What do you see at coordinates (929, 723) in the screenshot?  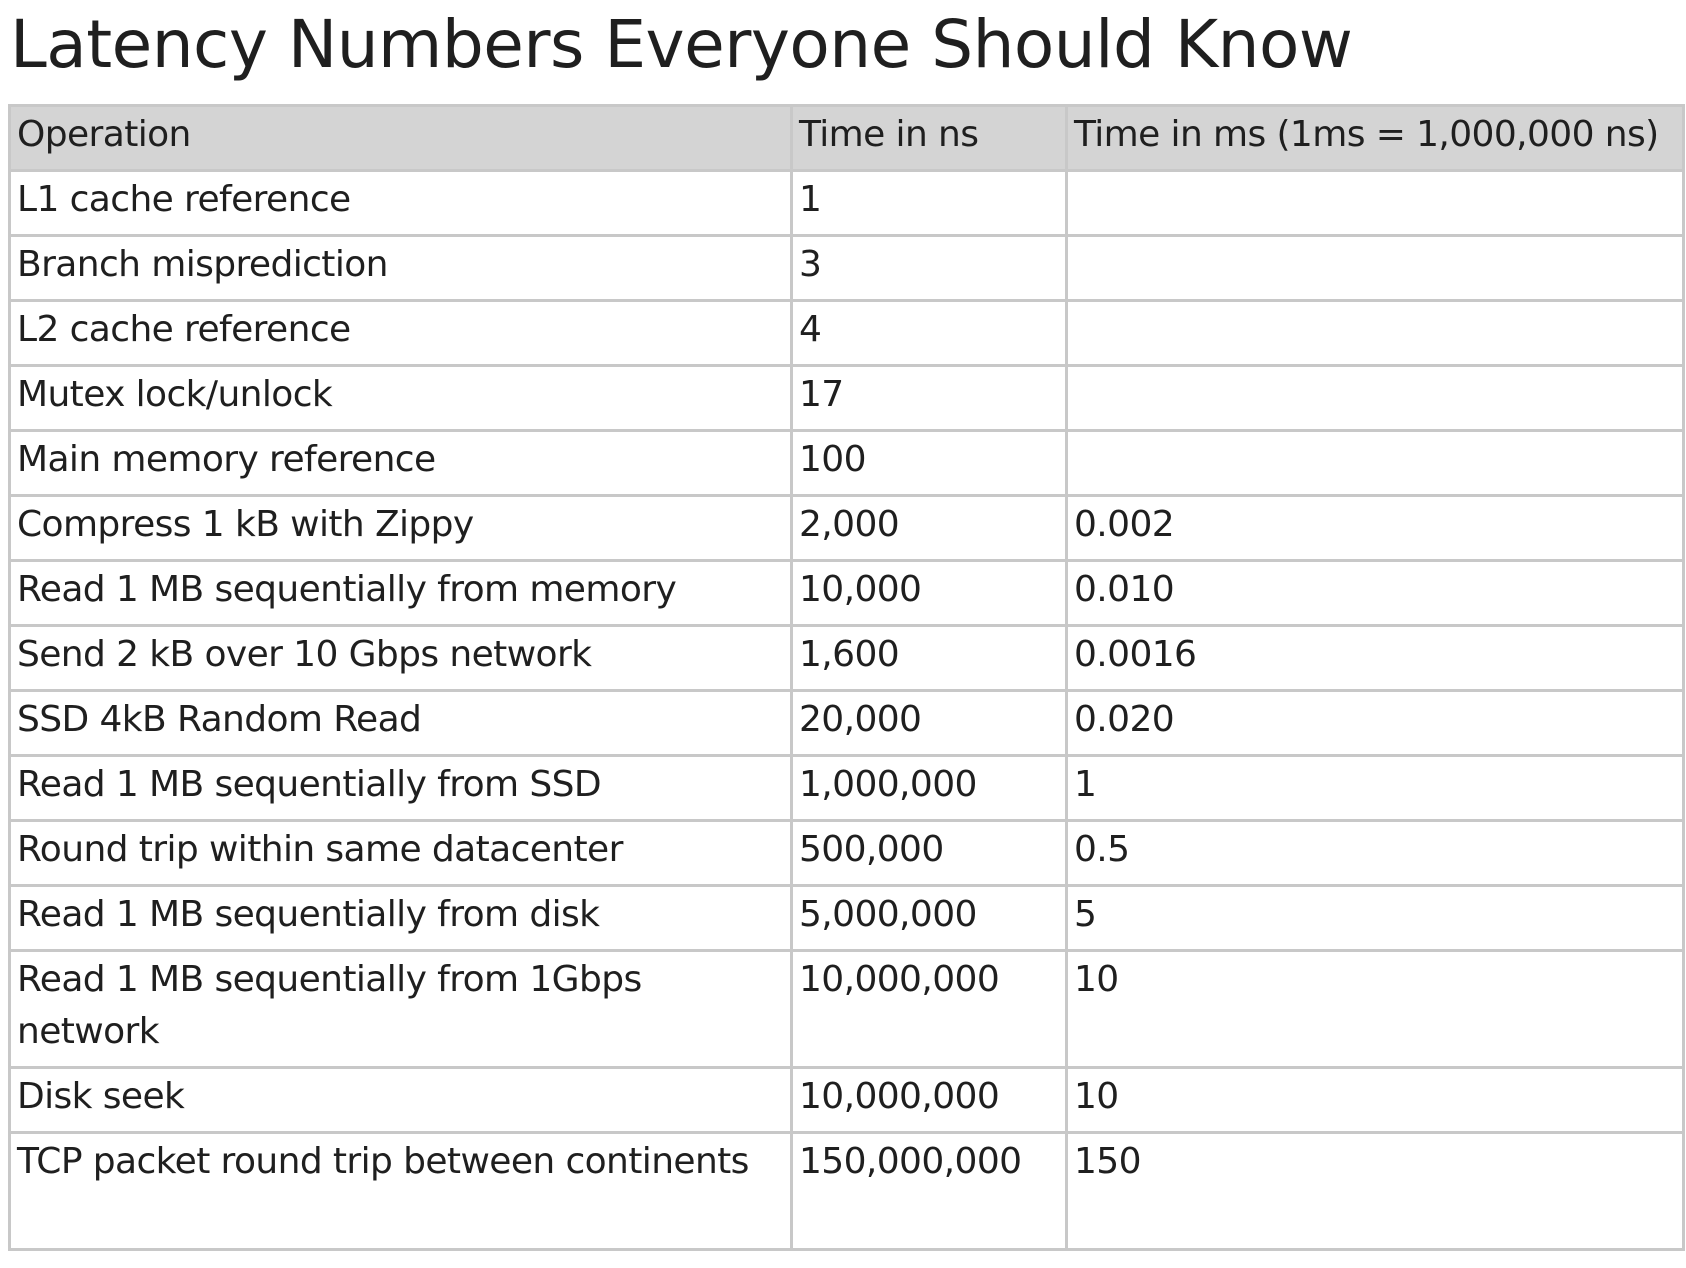 I see `cell-time-ns: 20,000` at bounding box center [929, 723].